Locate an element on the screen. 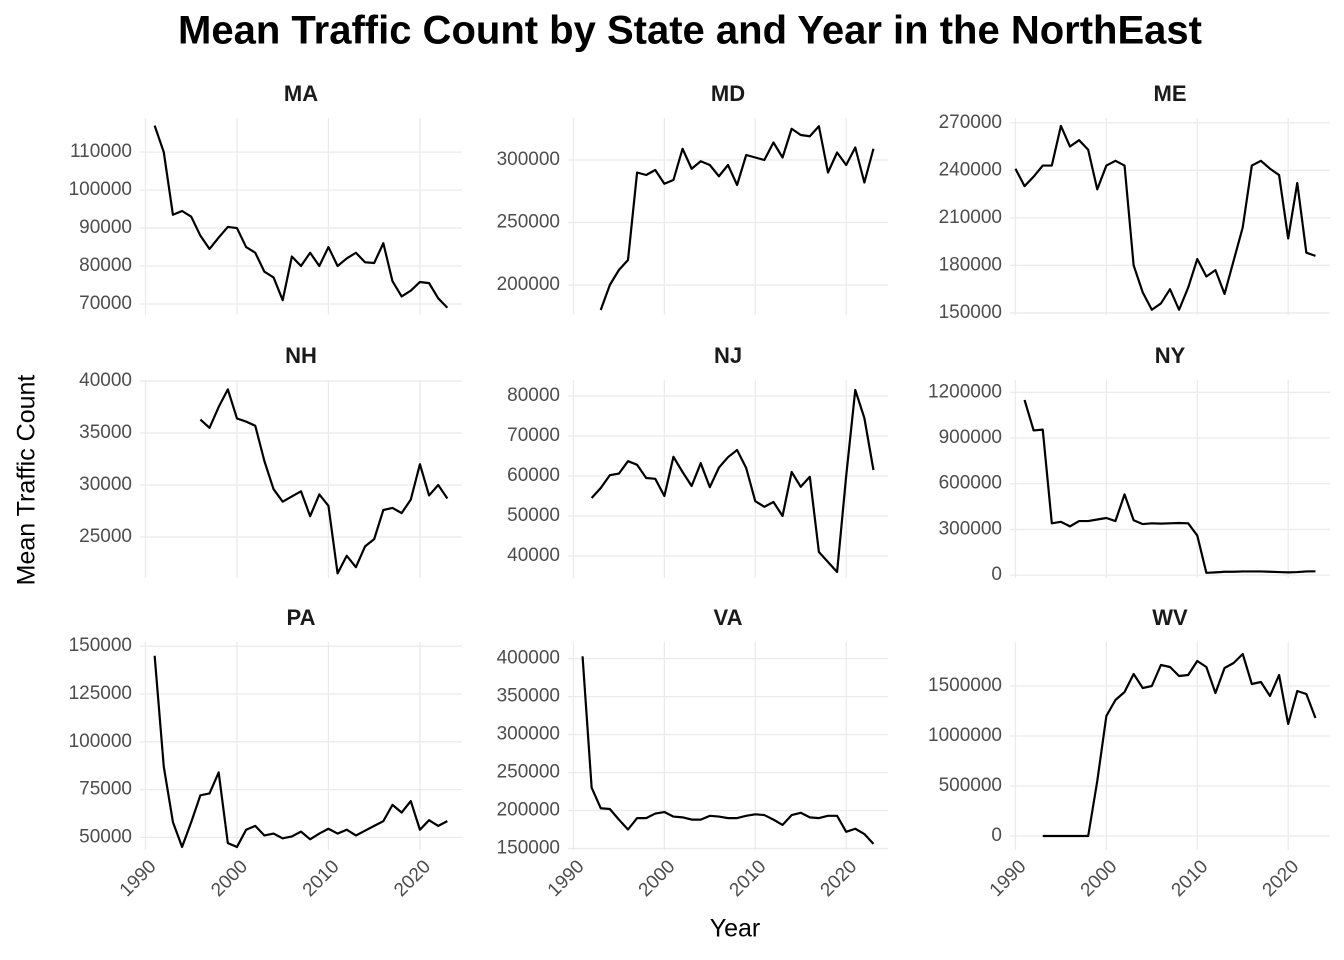 This screenshot has width=1344, height=960. facet-title: NJ is located at coordinates (728, 355).